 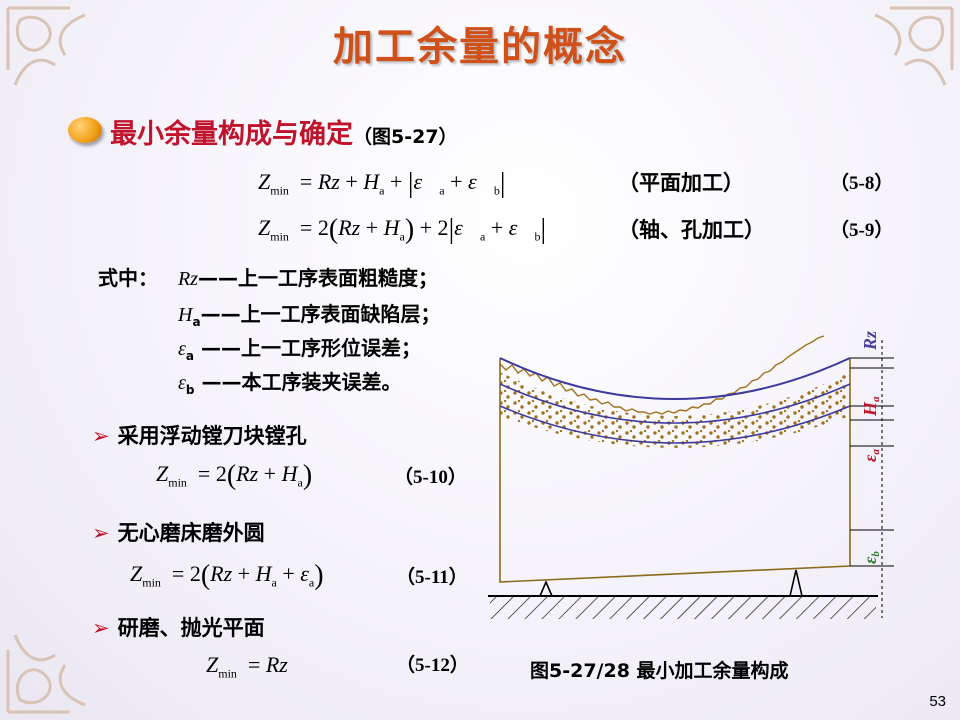 I want to click on equation-5-8-note: （平面加工）, so click(x=681, y=183).